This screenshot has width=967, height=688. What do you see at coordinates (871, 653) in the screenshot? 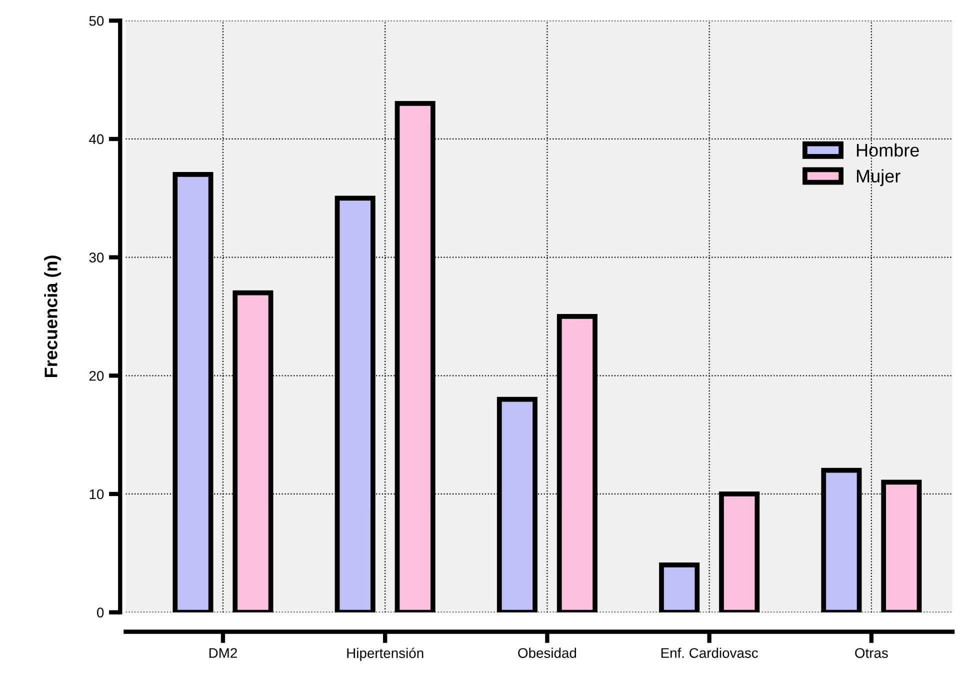
I see `x-tick-label: Otras` at bounding box center [871, 653].